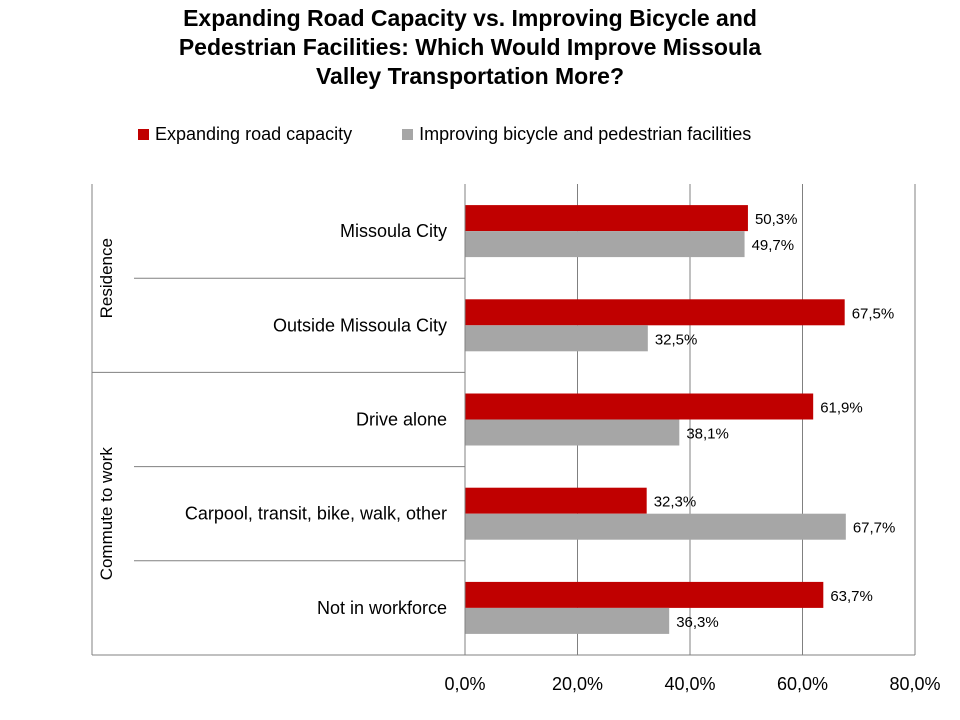  Describe the element at coordinates (676, 339) in the screenshot. I see `data-label: 32,5%` at that location.